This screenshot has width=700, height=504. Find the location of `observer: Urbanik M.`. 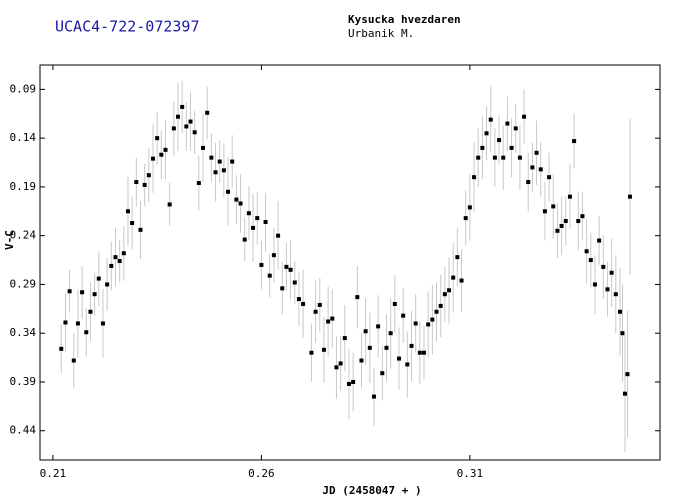

observer: Urbanik M. is located at coordinates (381, 33).